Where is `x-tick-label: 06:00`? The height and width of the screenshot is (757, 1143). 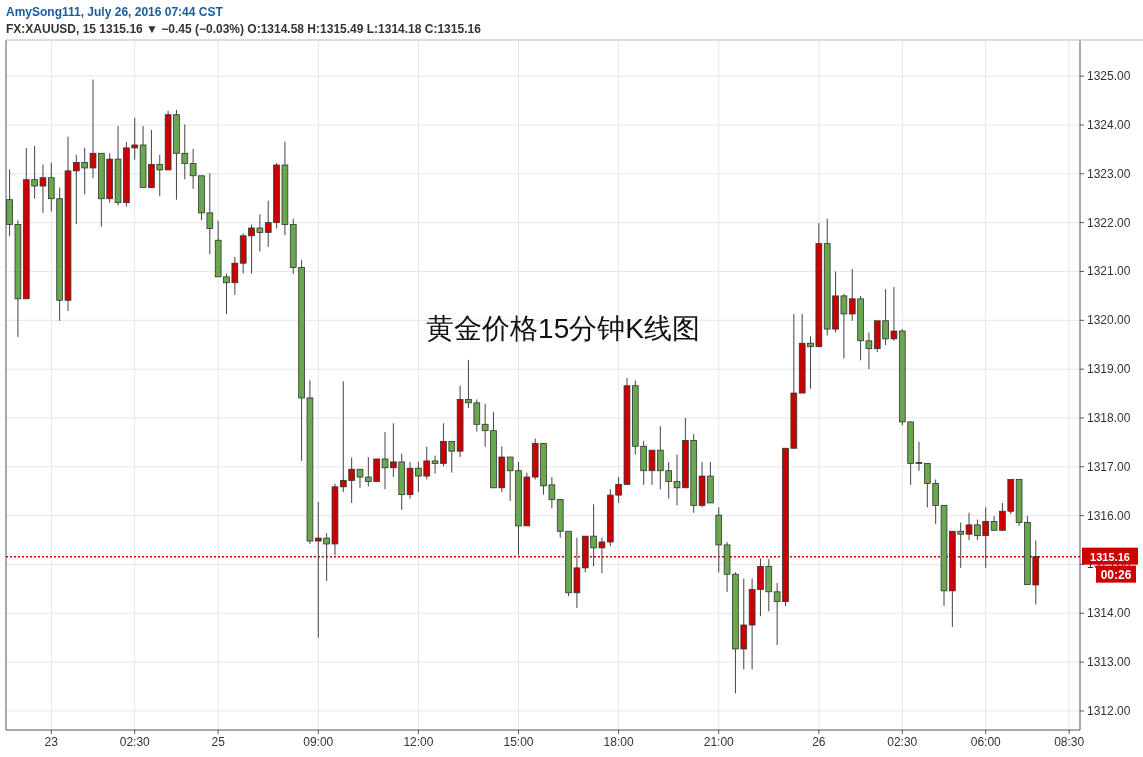
x-tick-label: 06:00 is located at coordinates (986, 742).